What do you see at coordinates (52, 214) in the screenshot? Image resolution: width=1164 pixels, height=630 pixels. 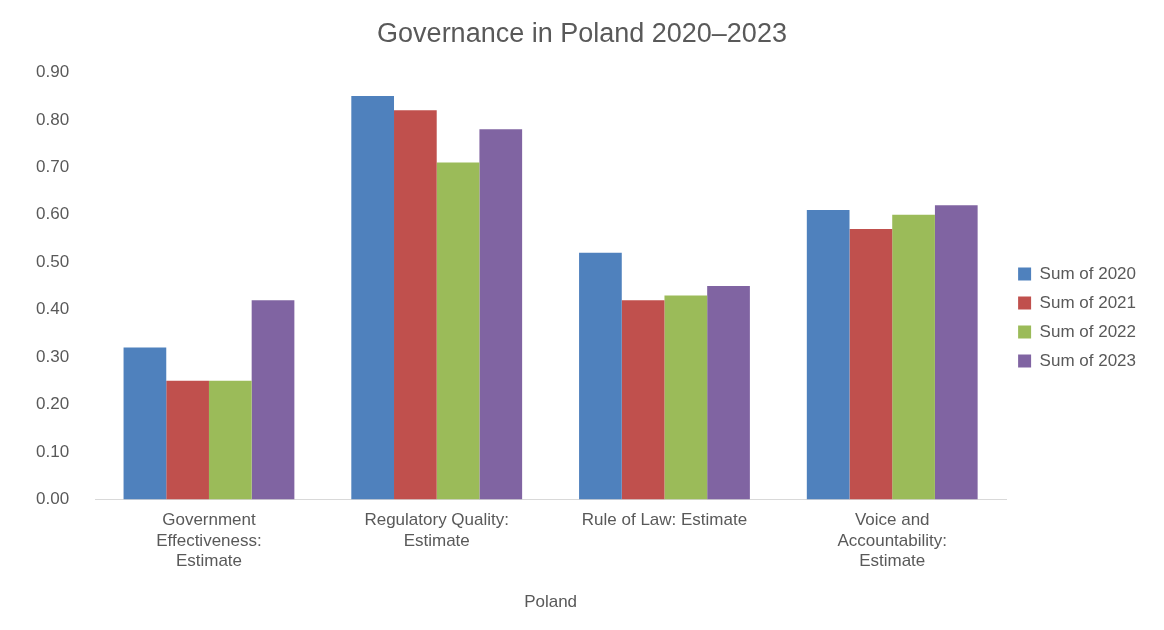 I see `y-tick-label: 0.60` at bounding box center [52, 214].